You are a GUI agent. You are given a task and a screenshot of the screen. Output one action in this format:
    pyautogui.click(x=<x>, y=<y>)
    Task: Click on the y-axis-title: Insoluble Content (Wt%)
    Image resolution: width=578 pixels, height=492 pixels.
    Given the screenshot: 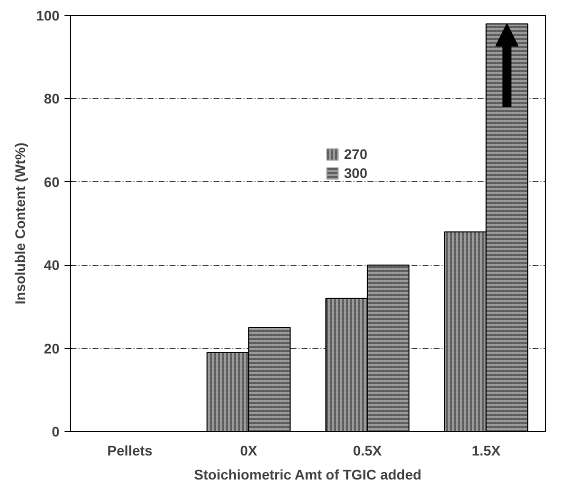 What is the action you would take?
    pyautogui.click(x=20, y=223)
    